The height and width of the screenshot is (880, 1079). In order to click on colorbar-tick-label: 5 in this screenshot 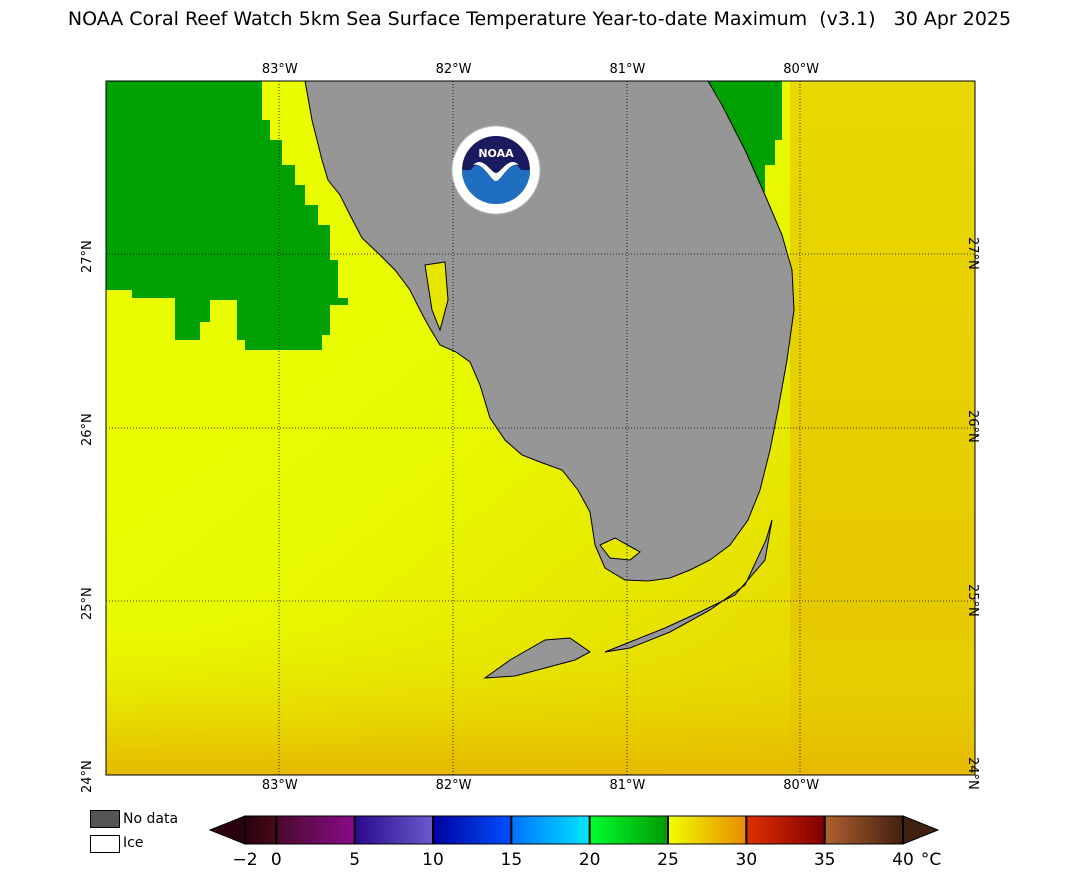, I will do `click(355, 860)`.